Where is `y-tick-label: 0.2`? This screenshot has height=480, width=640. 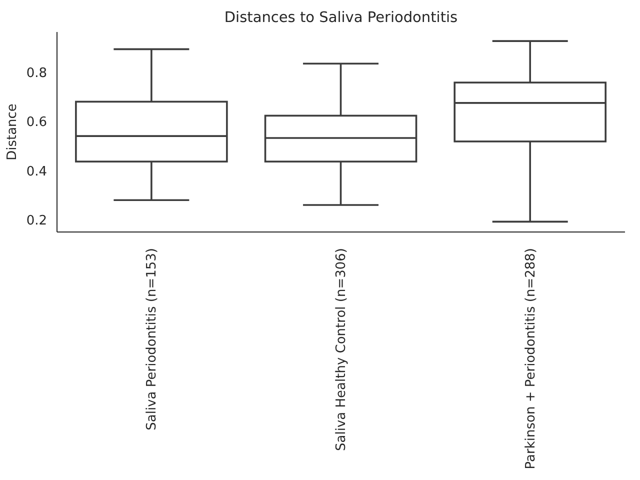
y-tick-label: 0.2 is located at coordinates (36, 220).